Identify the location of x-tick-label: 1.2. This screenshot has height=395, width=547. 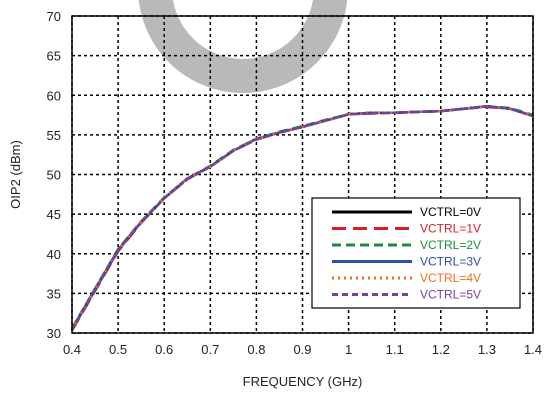
(441, 349).